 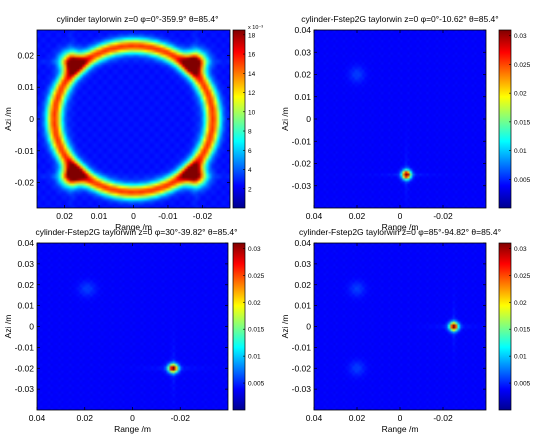 I want to click on colorbar-tick-label: 12, so click(x=252, y=93).